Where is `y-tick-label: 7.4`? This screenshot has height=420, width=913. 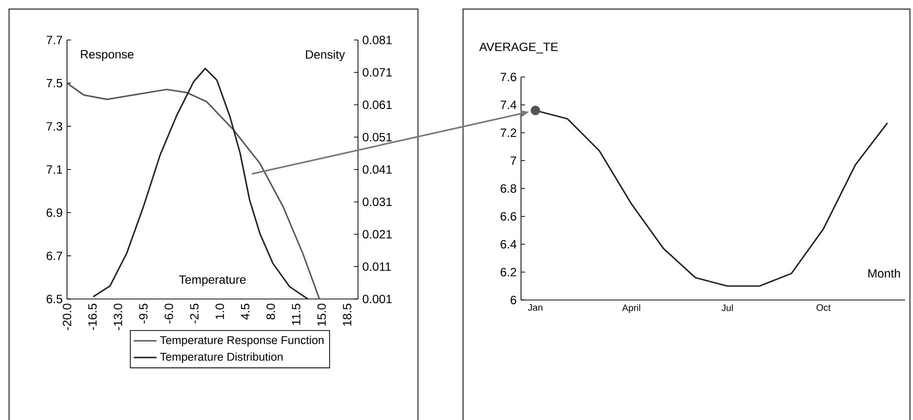 y-tick-label: 7.4 is located at coordinates (508, 104).